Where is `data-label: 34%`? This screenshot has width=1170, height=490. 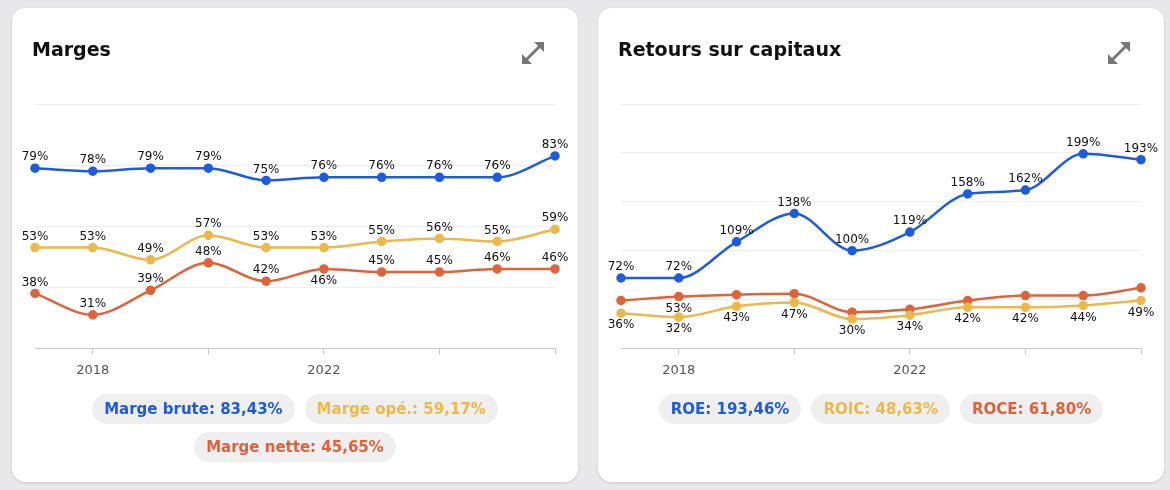
data-label: 34% is located at coordinates (910, 326).